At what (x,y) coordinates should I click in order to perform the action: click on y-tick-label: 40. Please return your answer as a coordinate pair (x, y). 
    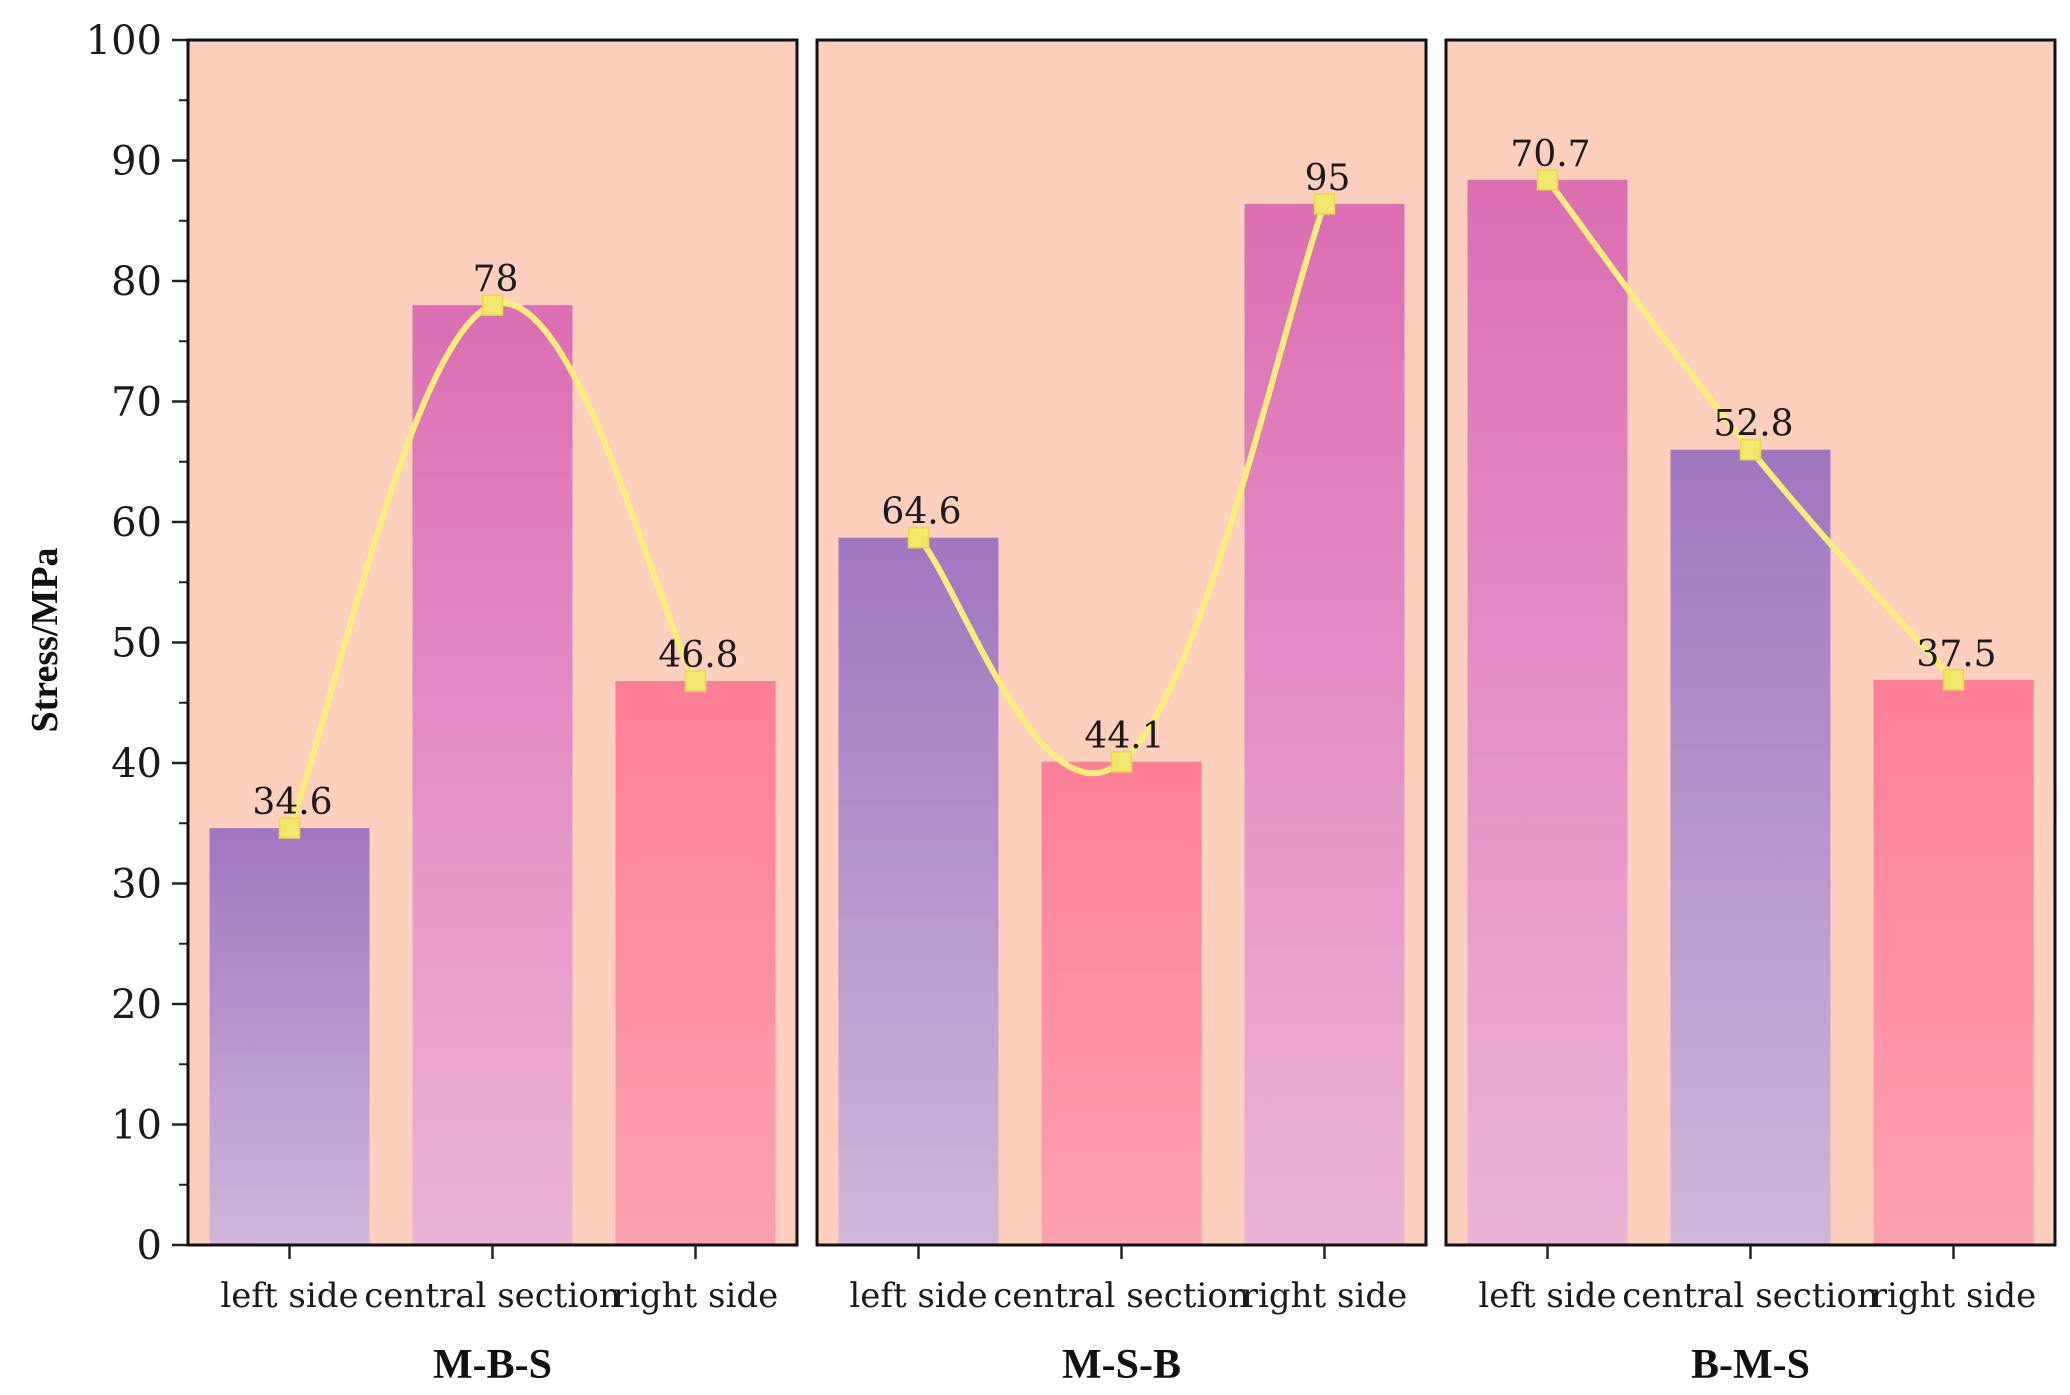
    Looking at the image, I should click on (136, 764).